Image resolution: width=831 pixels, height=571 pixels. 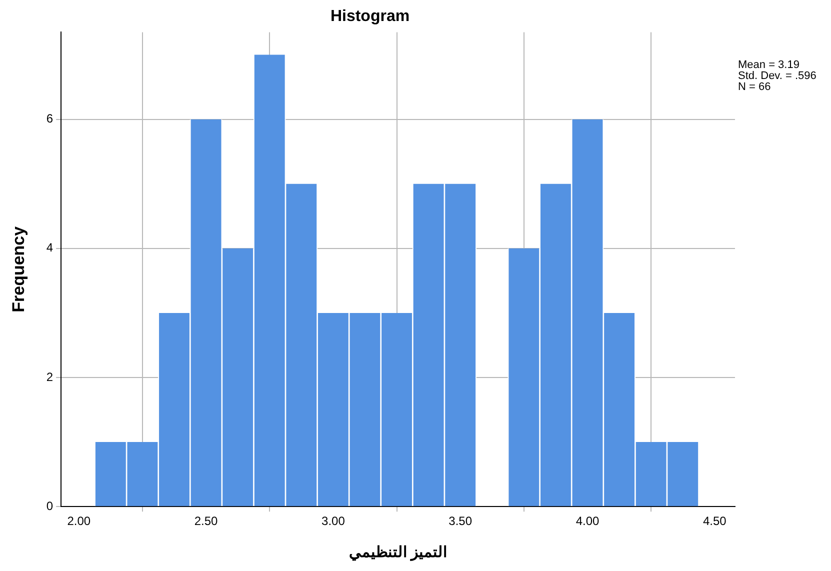 What do you see at coordinates (588, 521) in the screenshot?
I see `x-tick-label: 4.00` at bounding box center [588, 521].